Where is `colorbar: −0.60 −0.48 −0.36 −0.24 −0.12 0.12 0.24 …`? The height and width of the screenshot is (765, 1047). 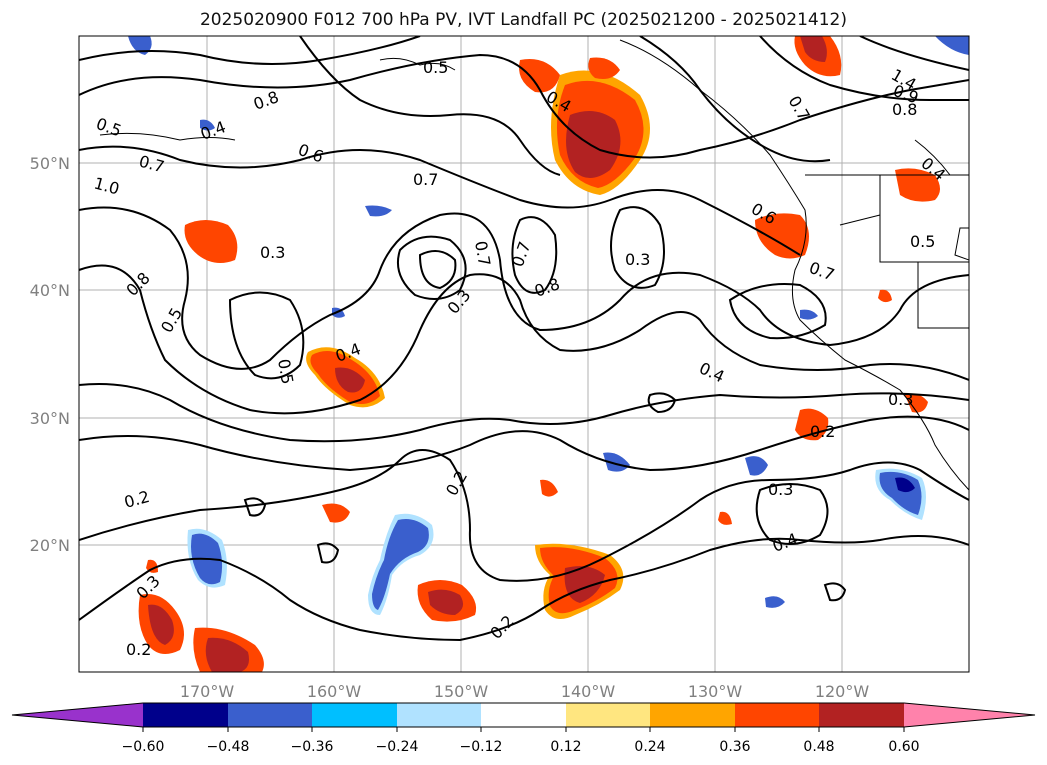 colorbar: −0.60 −0.48 −0.36 −0.24 −0.12 0.12 0.24 … is located at coordinates (523, 728).